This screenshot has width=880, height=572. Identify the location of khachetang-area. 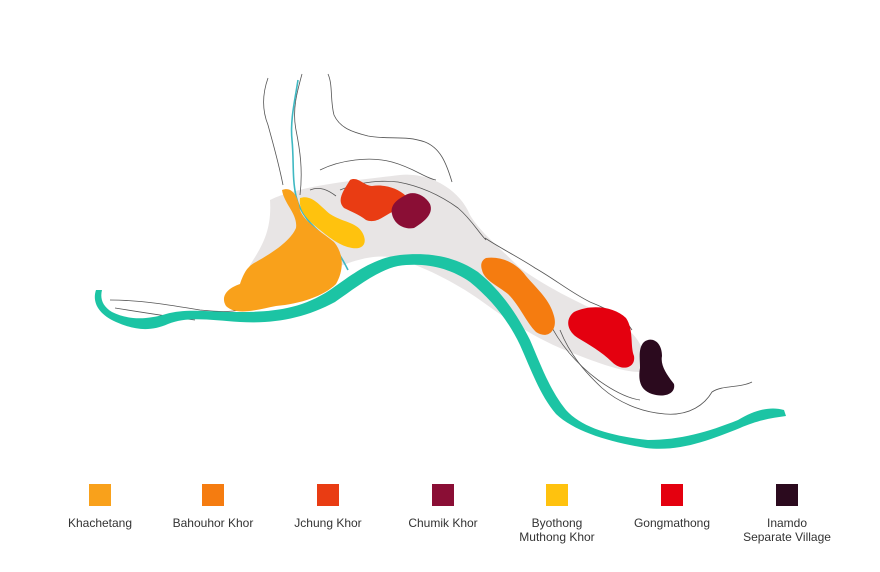
(282, 250).